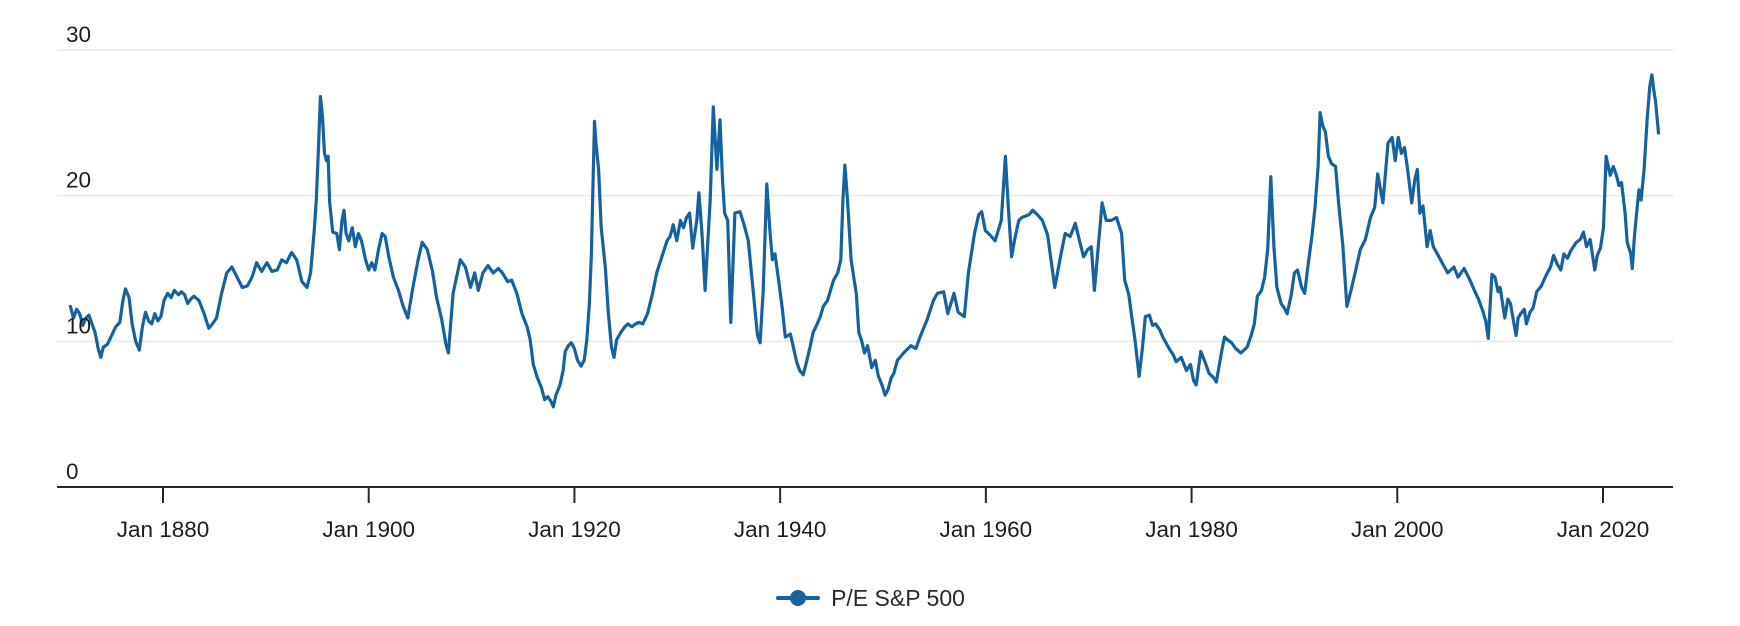 The width and height of the screenshot is (1740, 626). Describe the element at coordinates (898, 598) in the screenshot. I see `legend-series-label: P/E S&P 500` at that location.